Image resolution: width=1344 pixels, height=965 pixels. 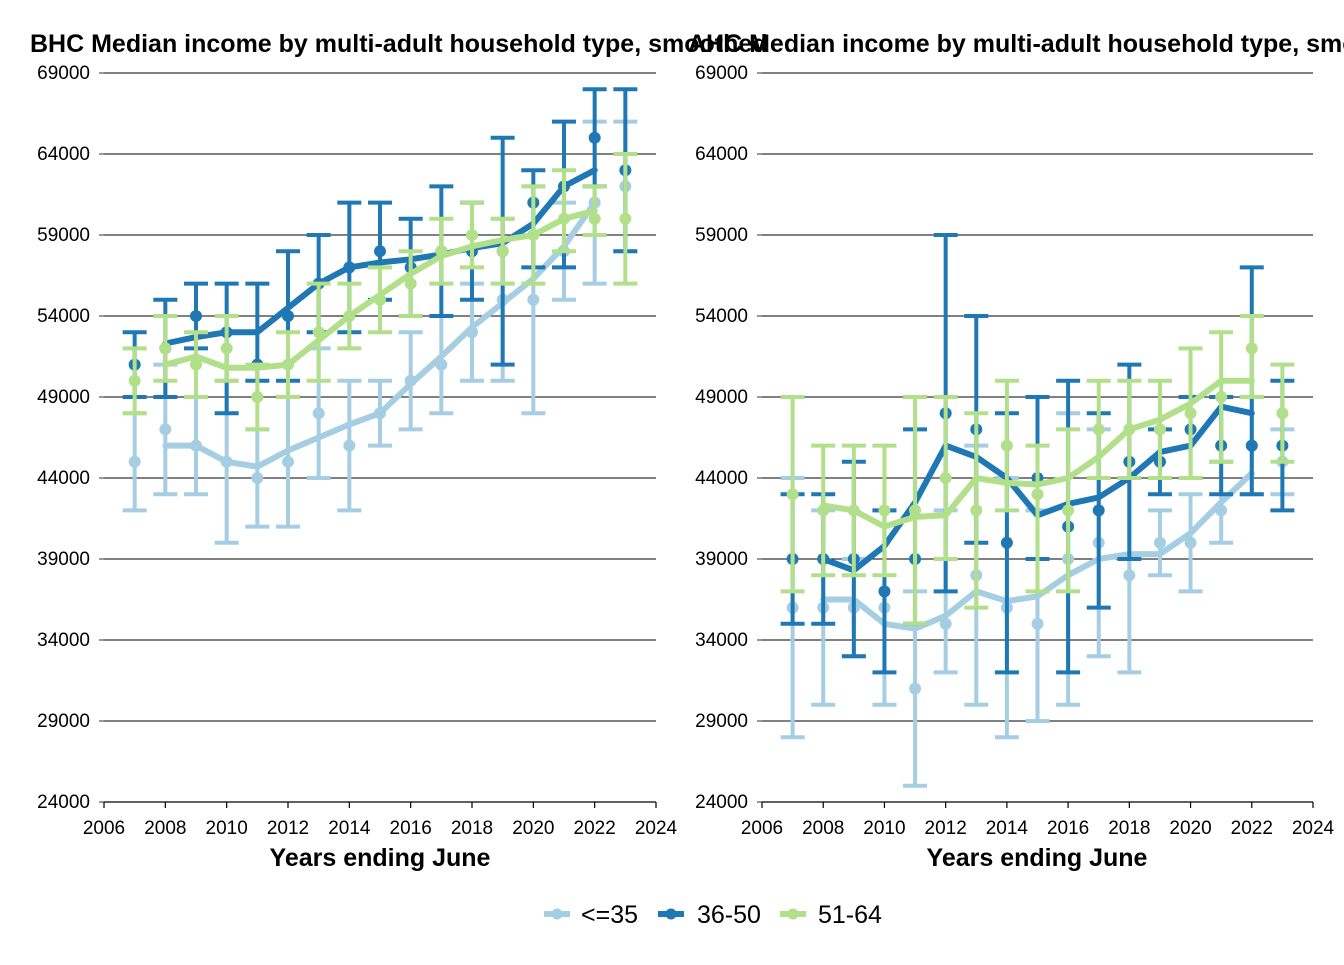 I want to click on x-tick-label: 2024, so click(x=1313, y=828).